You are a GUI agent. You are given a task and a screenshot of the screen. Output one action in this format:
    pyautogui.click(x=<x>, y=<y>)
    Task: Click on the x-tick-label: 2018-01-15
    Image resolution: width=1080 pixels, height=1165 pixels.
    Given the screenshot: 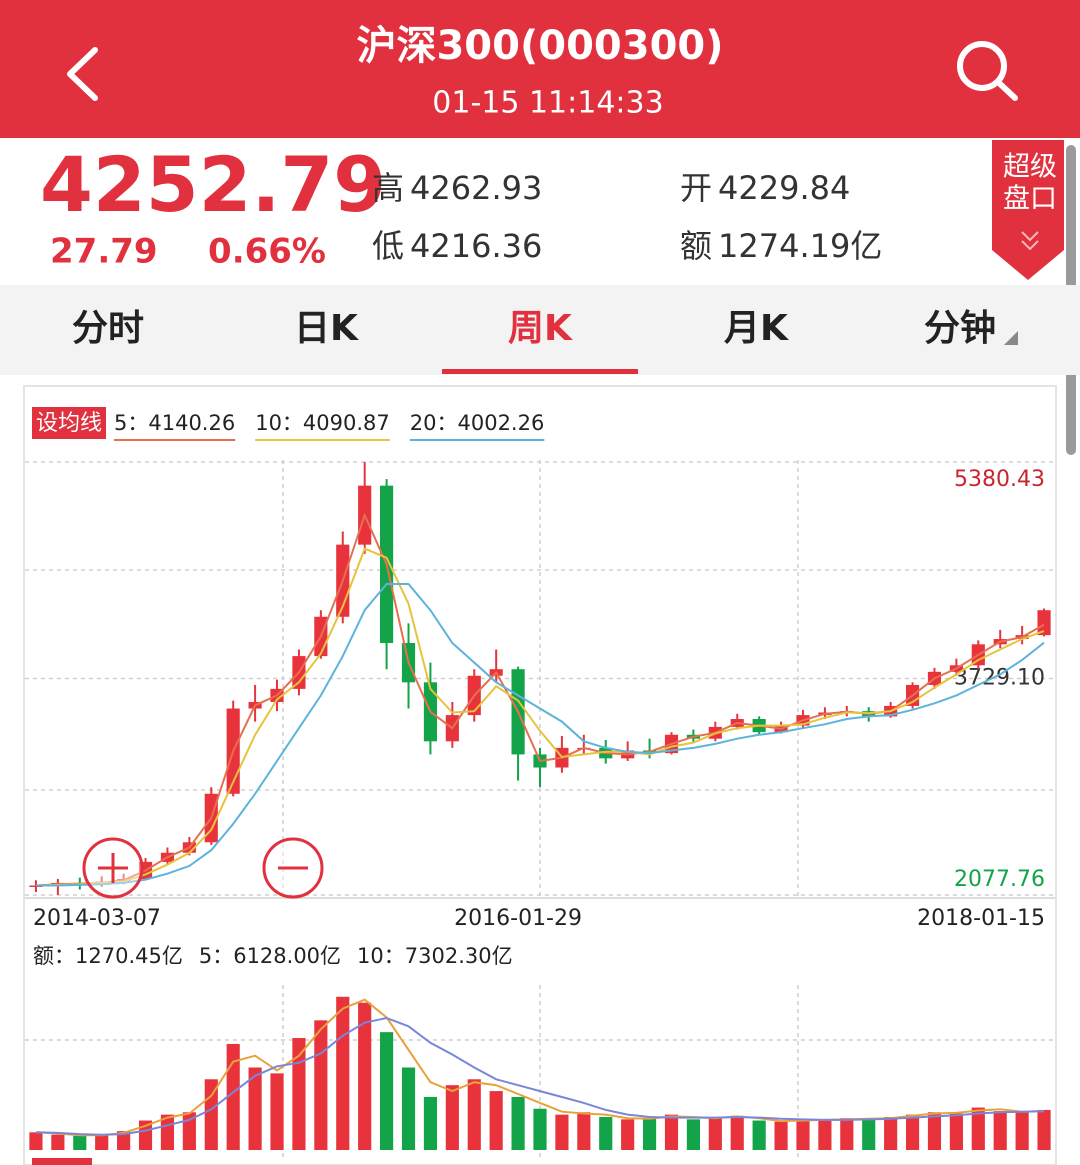 What is the action you would take?
    pyautogui.click(x=981, y=918)
    